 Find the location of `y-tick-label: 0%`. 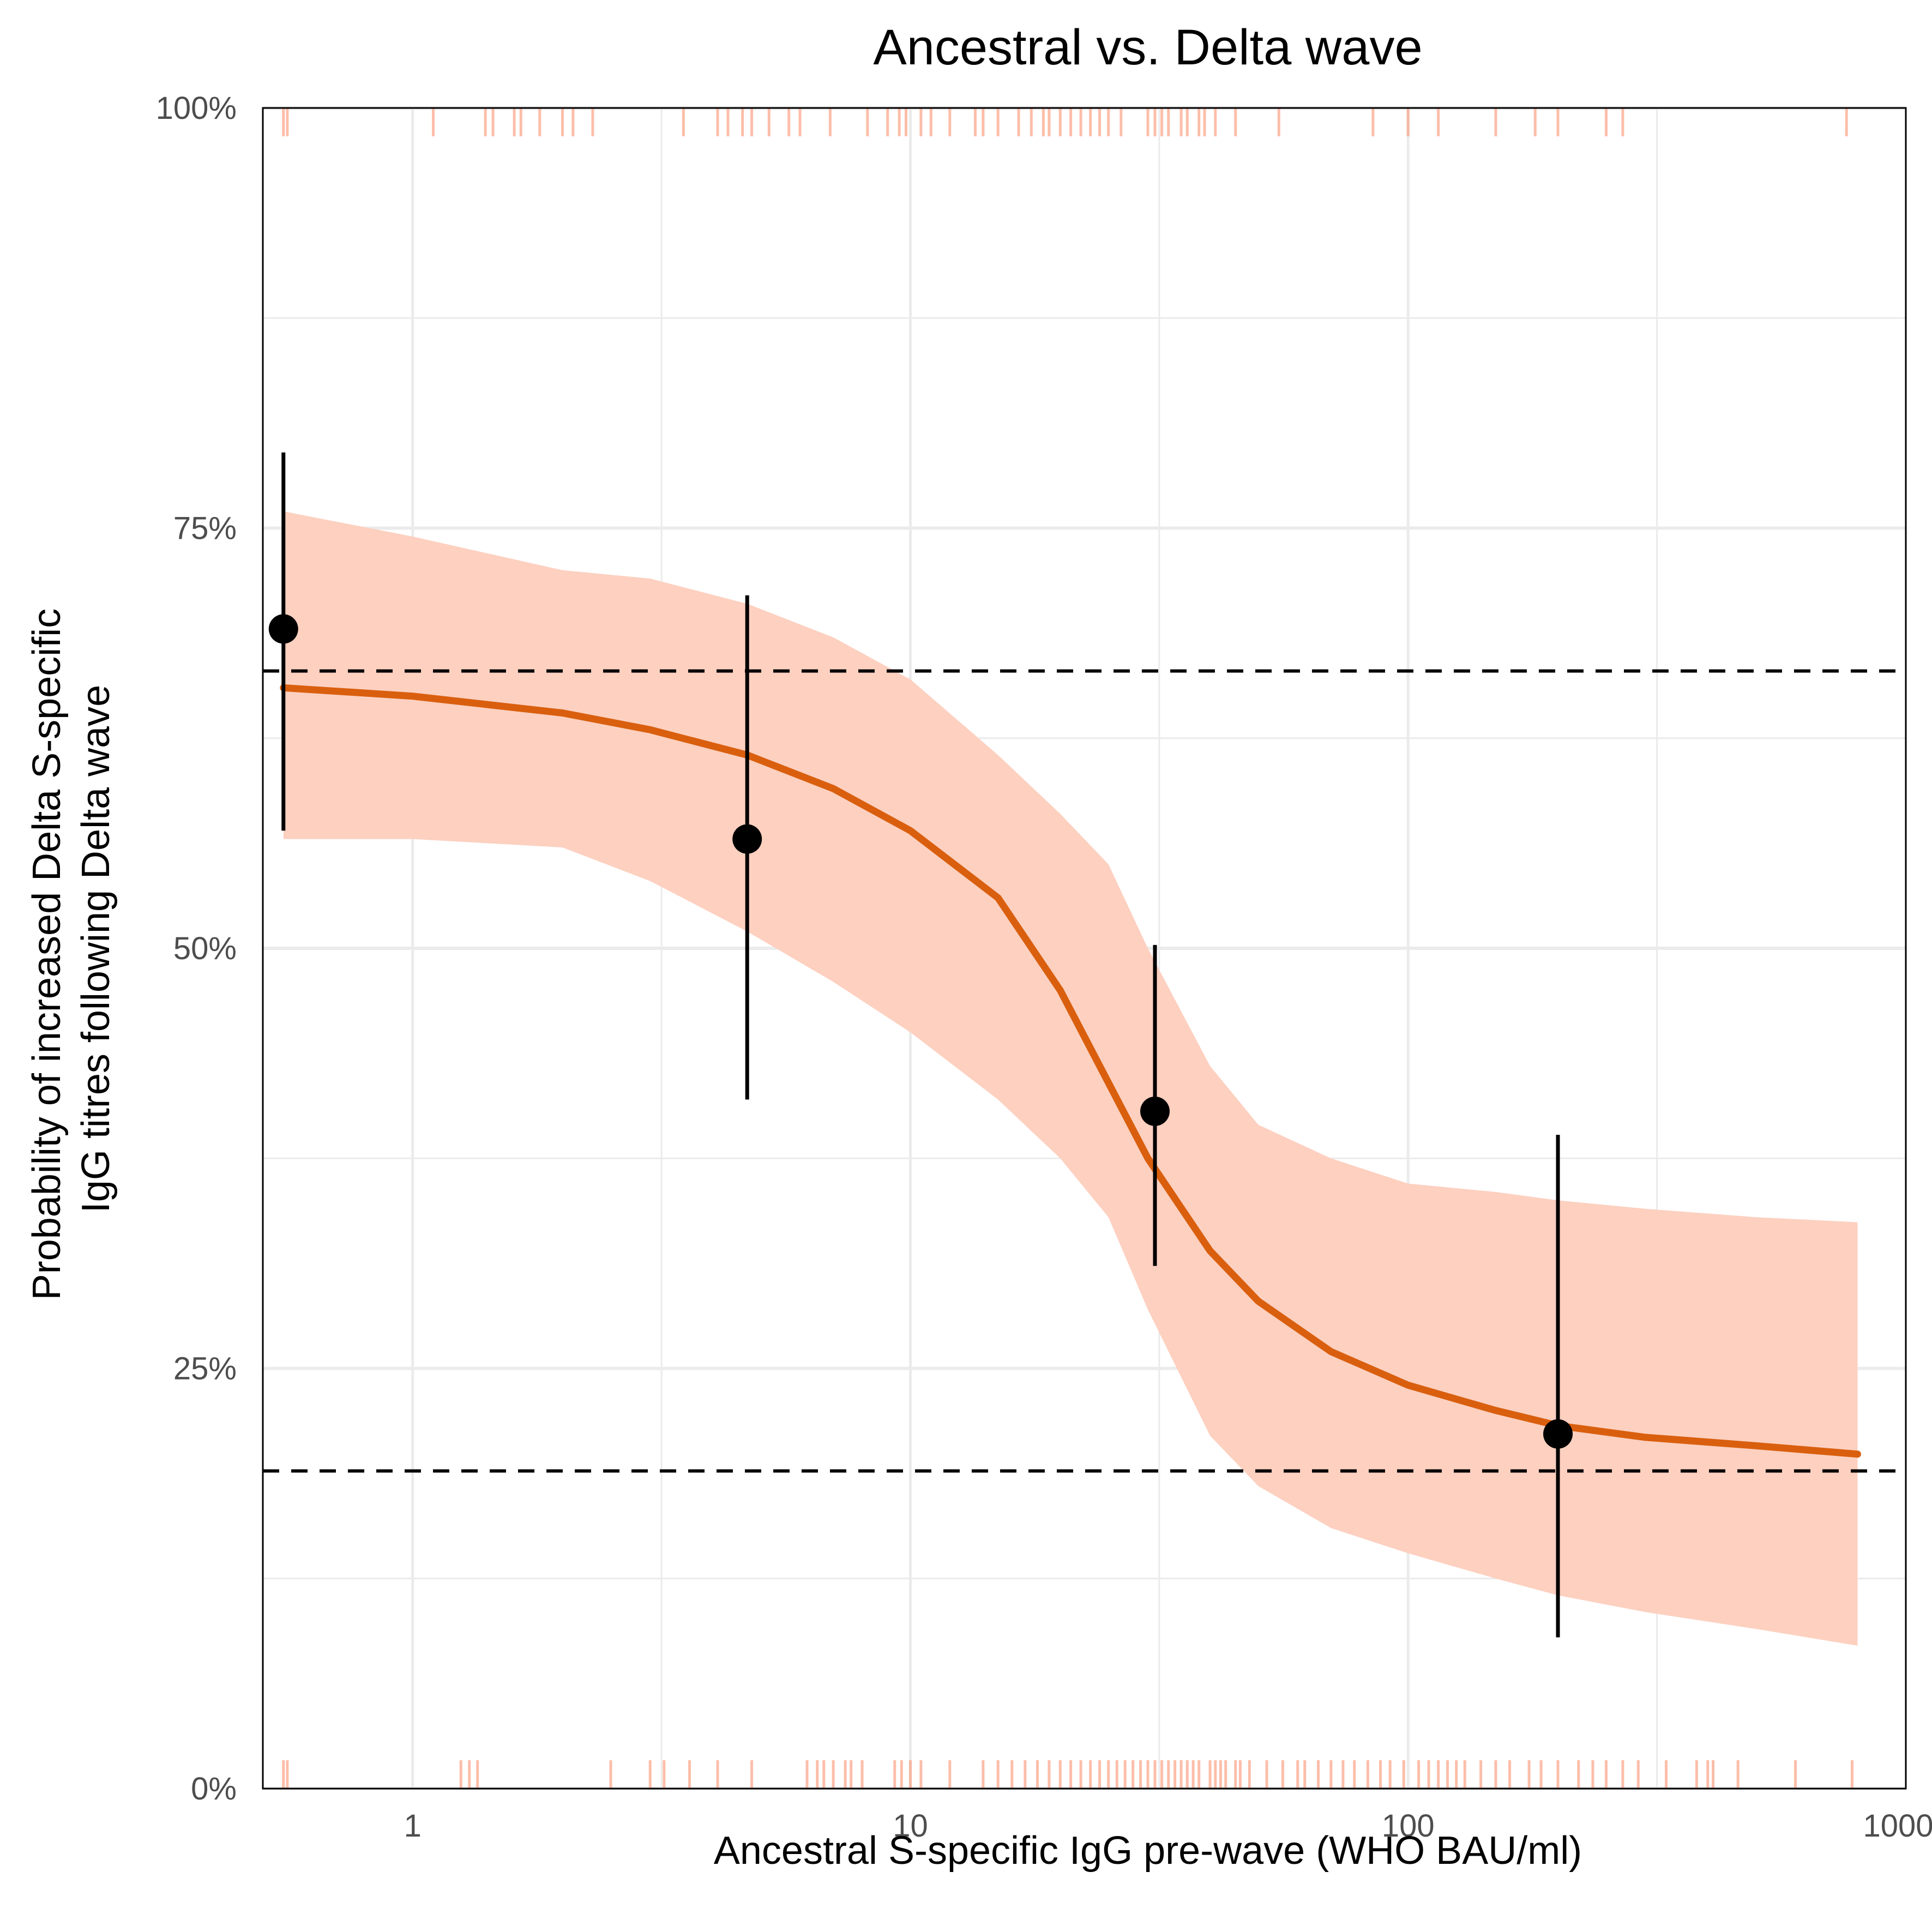

y-tick-label: 0% is located at coordinates (214, 1789).